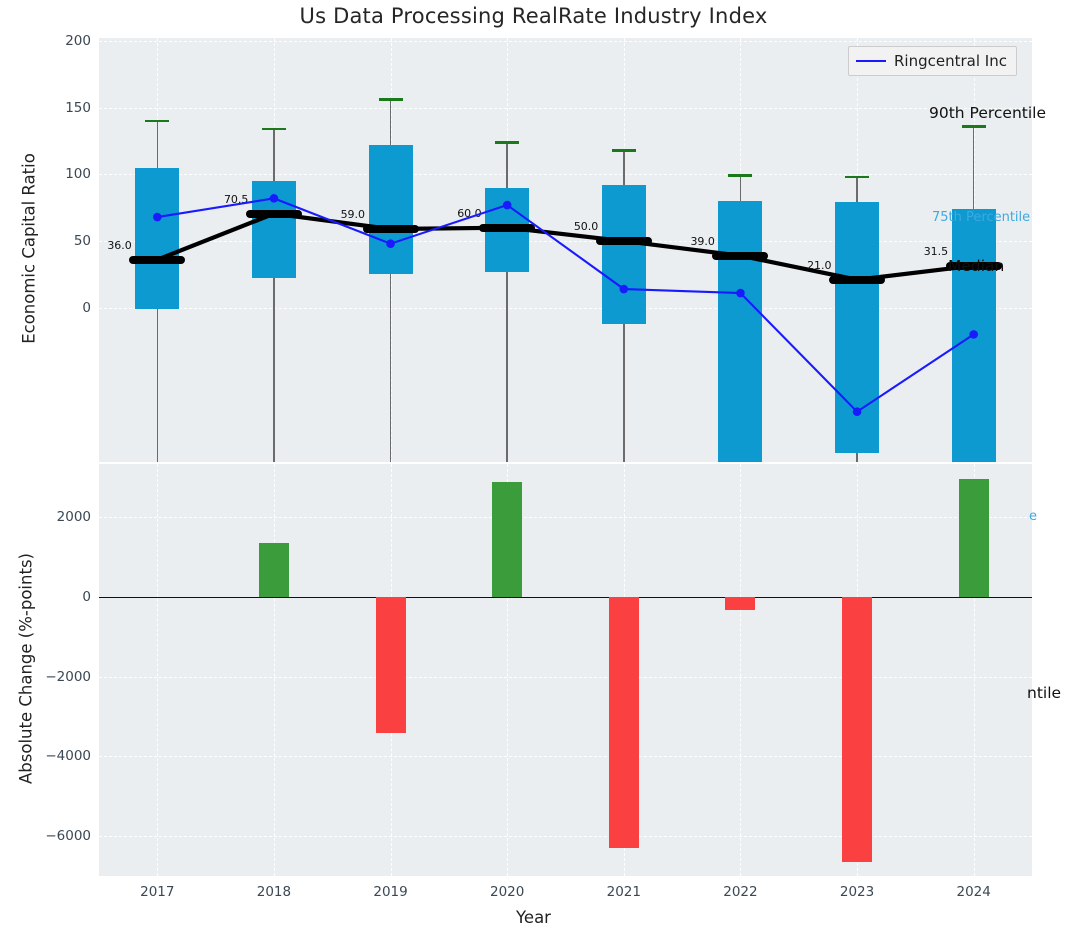 The width and height of the screenshot is (1067, 942). What do you see at coordinates (68, 756) in the screenshot?
I see `y-tick-label-bottom: −4000` at bounding box center [68, 756].